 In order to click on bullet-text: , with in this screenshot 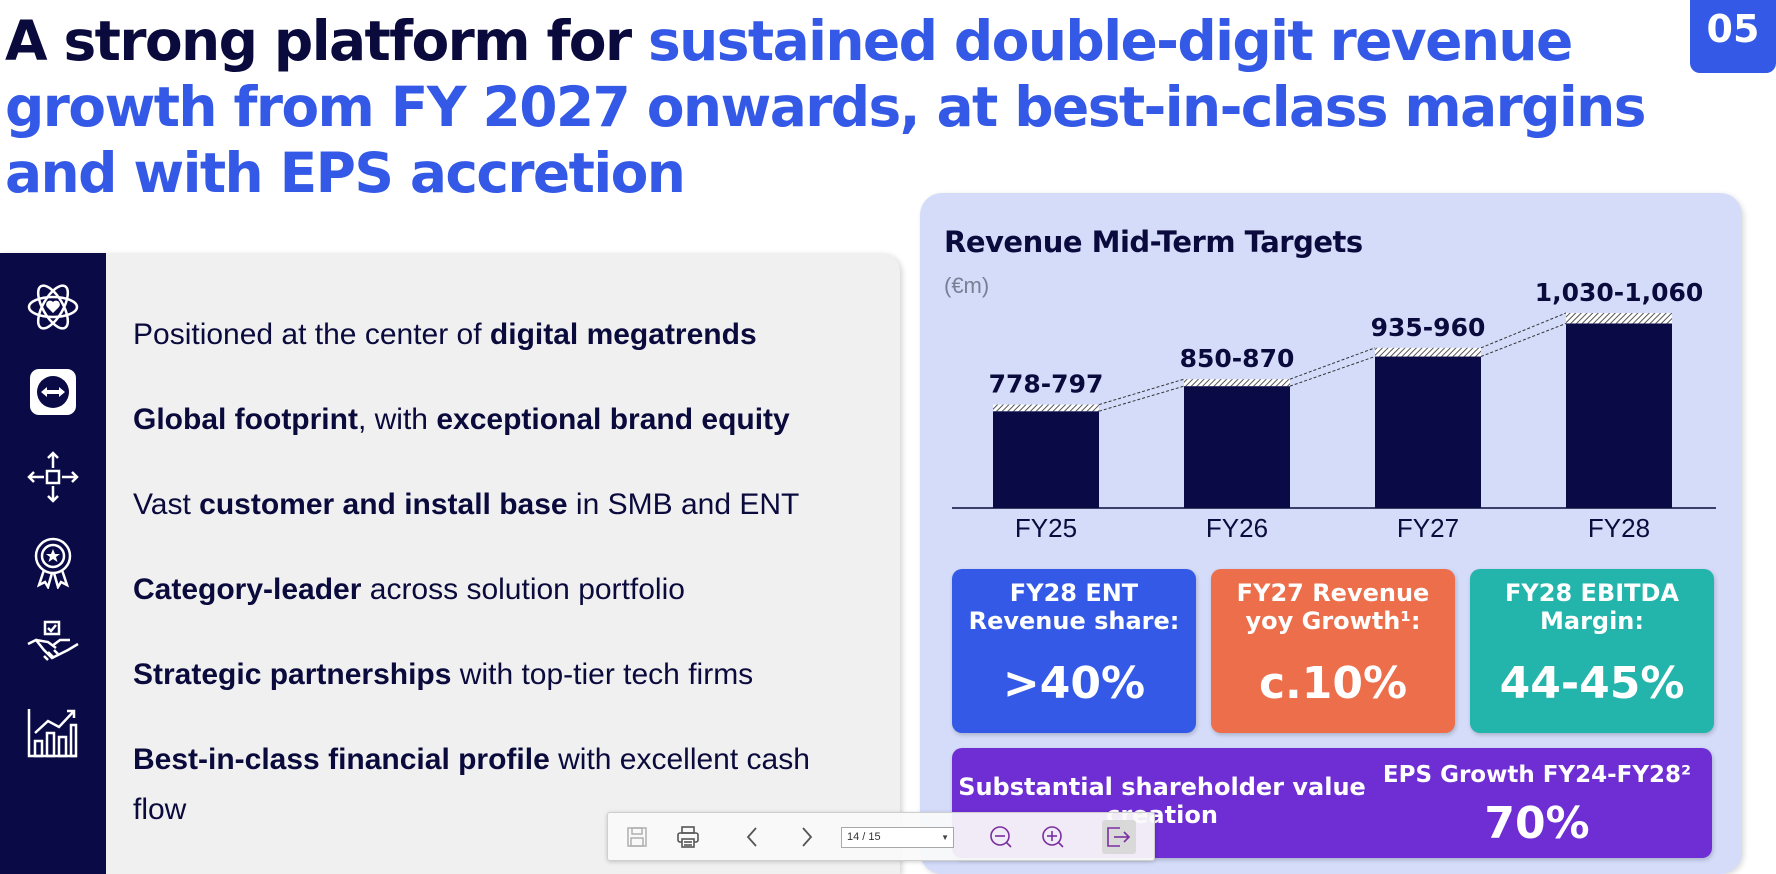, I will do `click(397, 419)`.